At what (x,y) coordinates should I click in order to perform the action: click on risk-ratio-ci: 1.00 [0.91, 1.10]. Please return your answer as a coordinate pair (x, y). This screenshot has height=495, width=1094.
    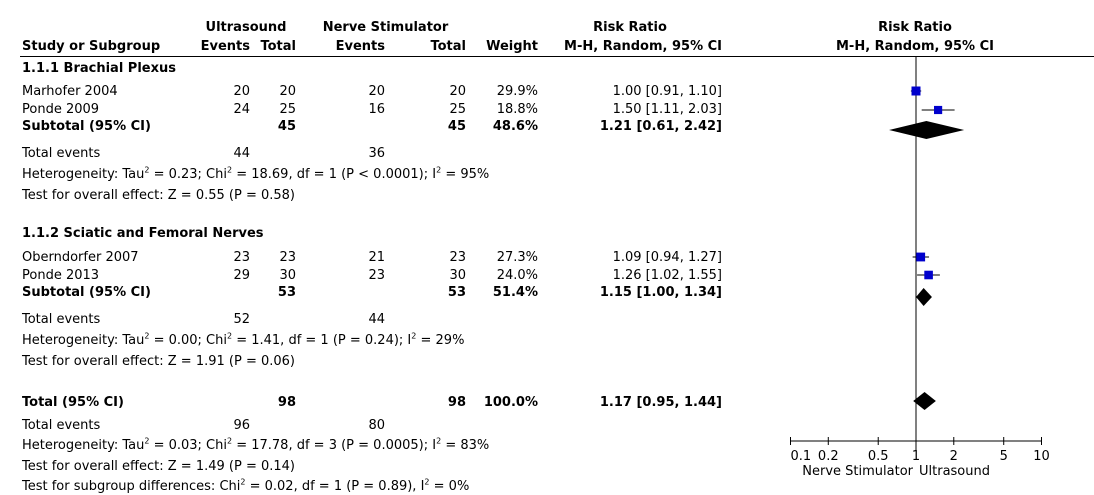
    Looking at the image, I should click on (667, 91).